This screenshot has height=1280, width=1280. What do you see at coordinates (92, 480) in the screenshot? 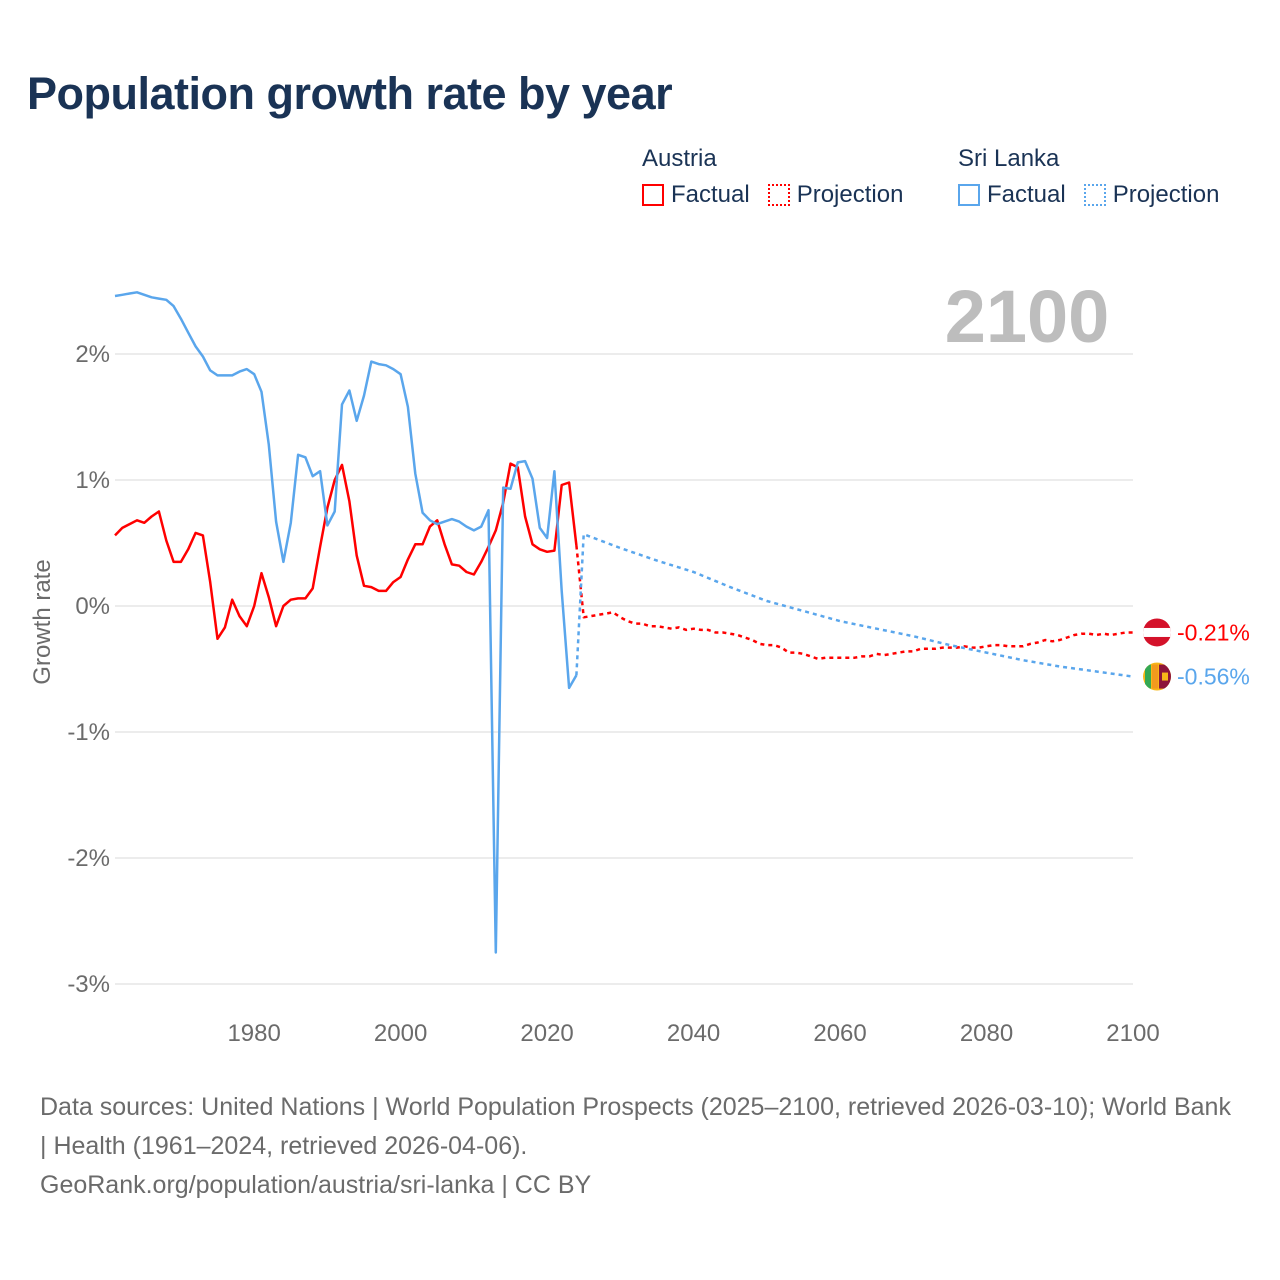
I see `y-tick-label: 1%` at bounding box center [92, 480].